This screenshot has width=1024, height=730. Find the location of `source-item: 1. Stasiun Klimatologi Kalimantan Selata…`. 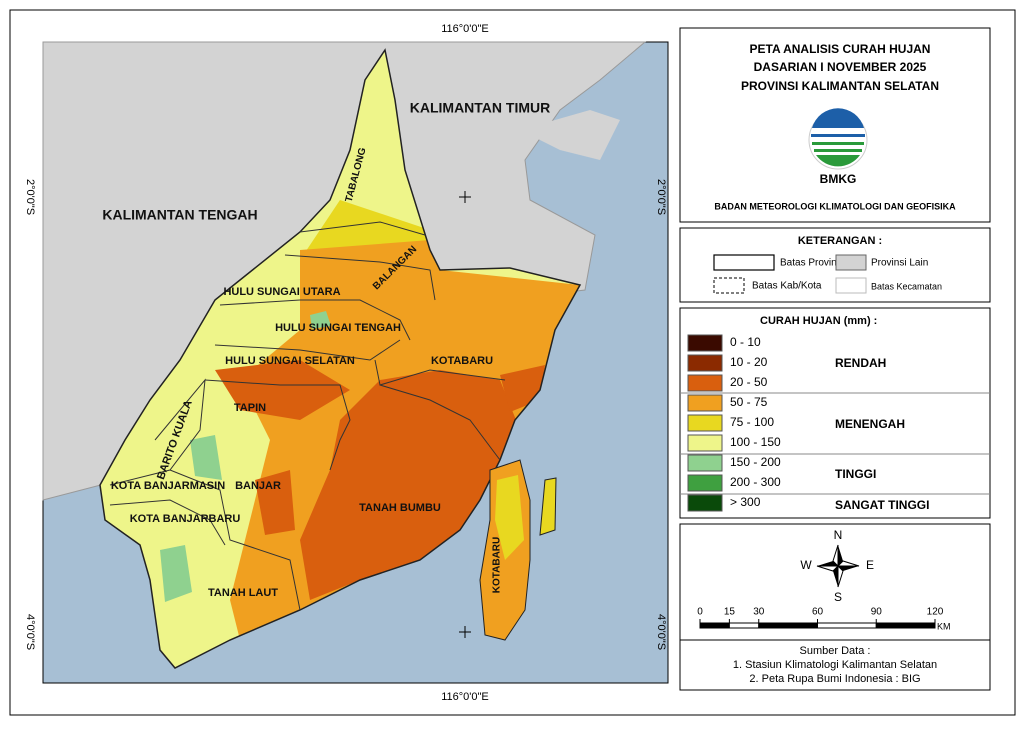

source-item: 1. Stasiun Klimatologi Kalimantan Selata… is located at coordinates (835, 665).